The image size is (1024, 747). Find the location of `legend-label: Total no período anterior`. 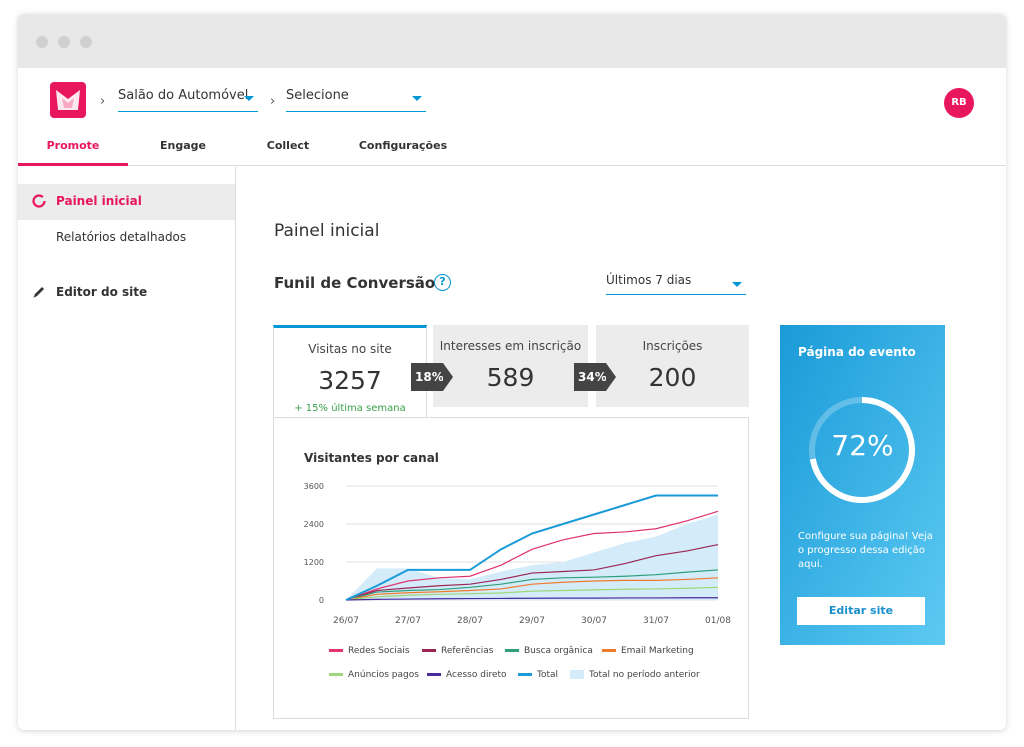

legend-label: Total no período anterior is located at coordinates (644, 675).